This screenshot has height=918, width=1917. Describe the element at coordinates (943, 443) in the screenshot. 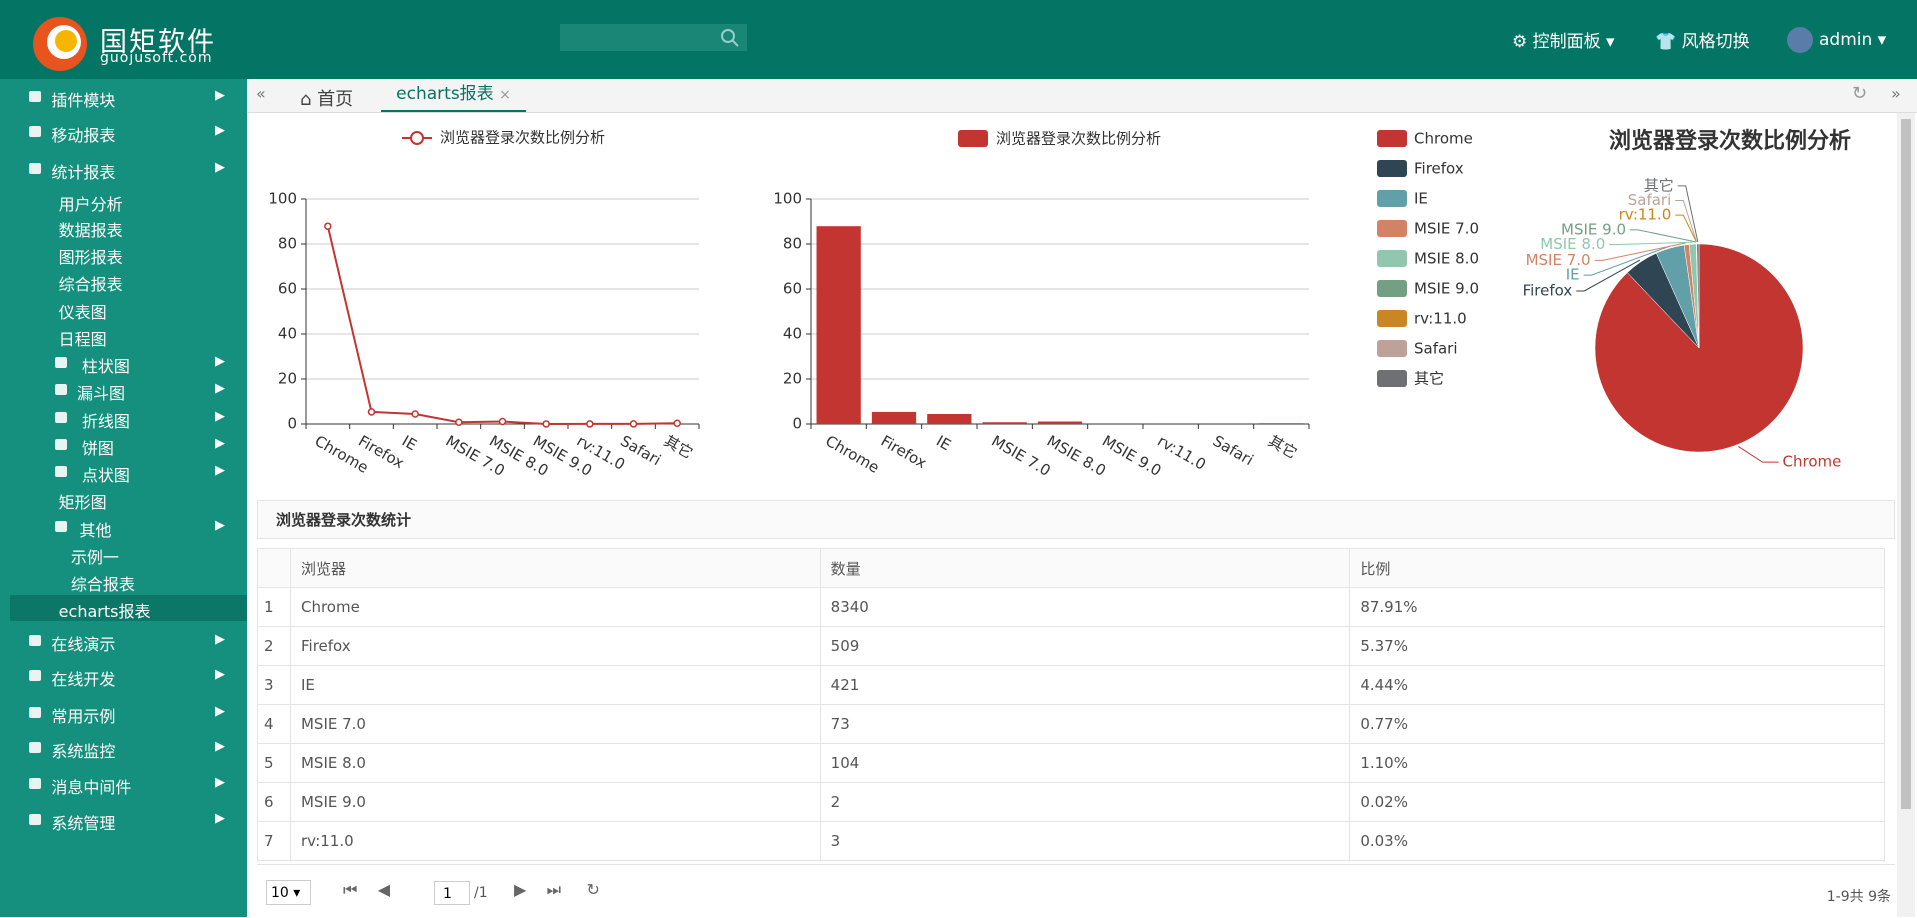

I see `x-tick-label: IE` at that location.